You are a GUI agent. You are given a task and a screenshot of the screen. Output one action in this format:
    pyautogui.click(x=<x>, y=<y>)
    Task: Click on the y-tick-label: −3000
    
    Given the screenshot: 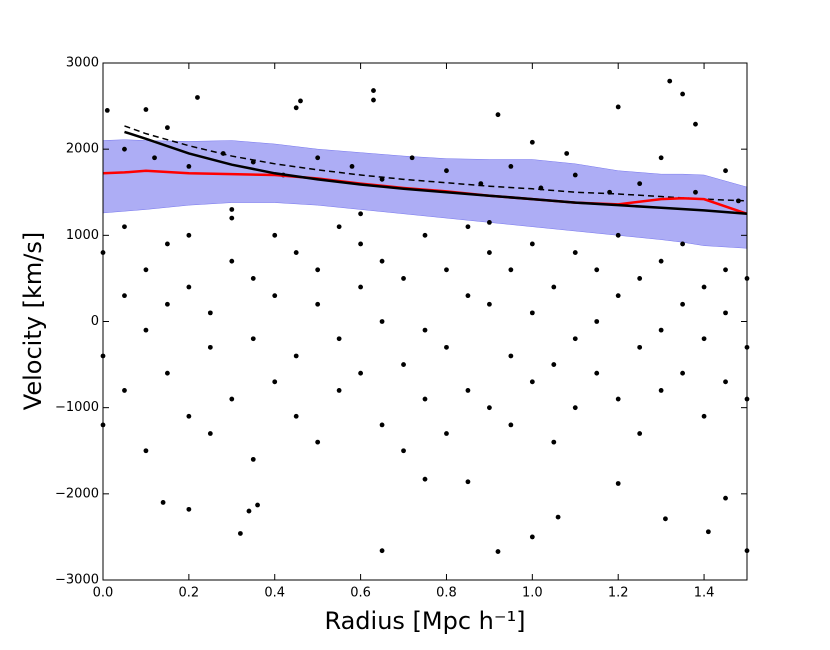 What is the action you would take?
    pyautogui.click(x=77, y=580)
    